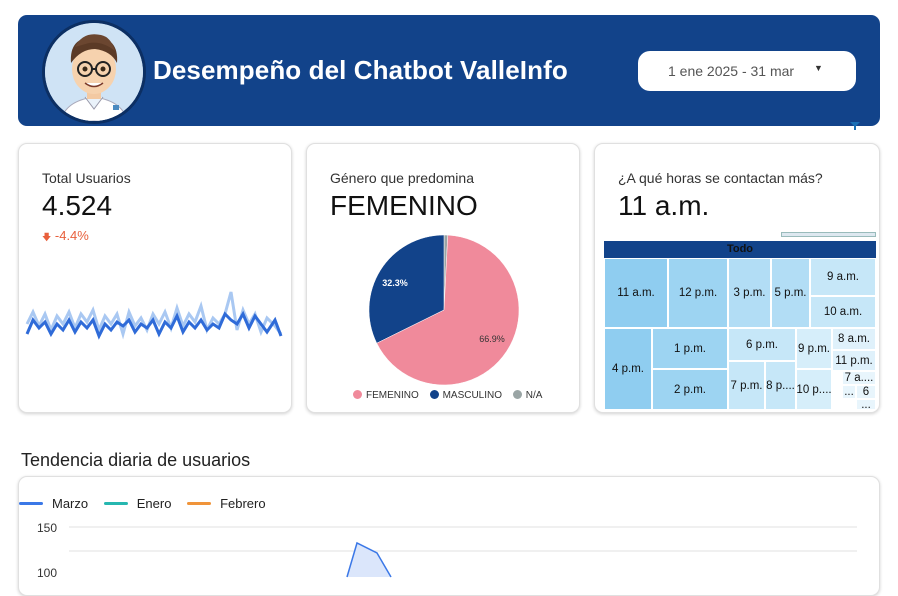  What do you see at coordinates (71, 235) in the screenshot?
I see `delta-value: -4.4%` at bounding box center [71, 235].